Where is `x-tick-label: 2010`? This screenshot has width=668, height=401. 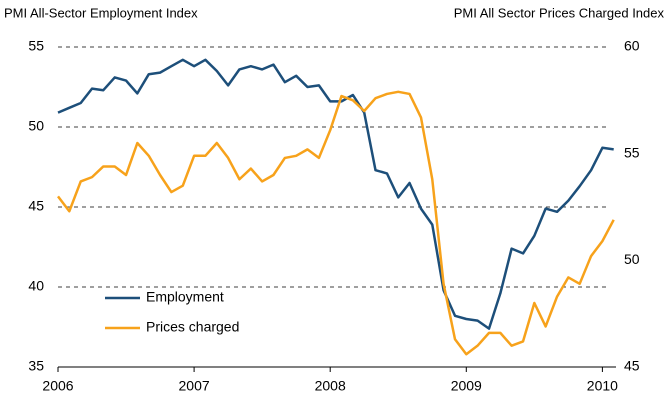 x-tick-label: 2010 is located at coordinates (602, 386).